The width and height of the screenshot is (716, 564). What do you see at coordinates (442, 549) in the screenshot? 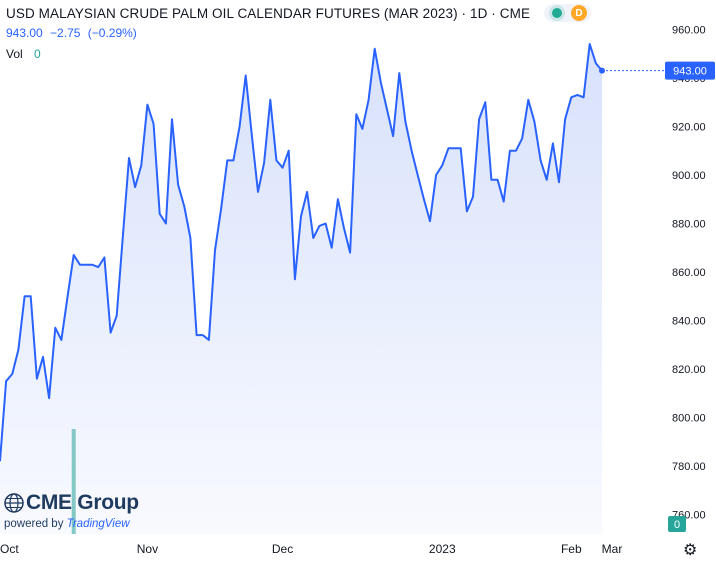
I see `x-tick-label: 2023` at bounding box center [442, 549].